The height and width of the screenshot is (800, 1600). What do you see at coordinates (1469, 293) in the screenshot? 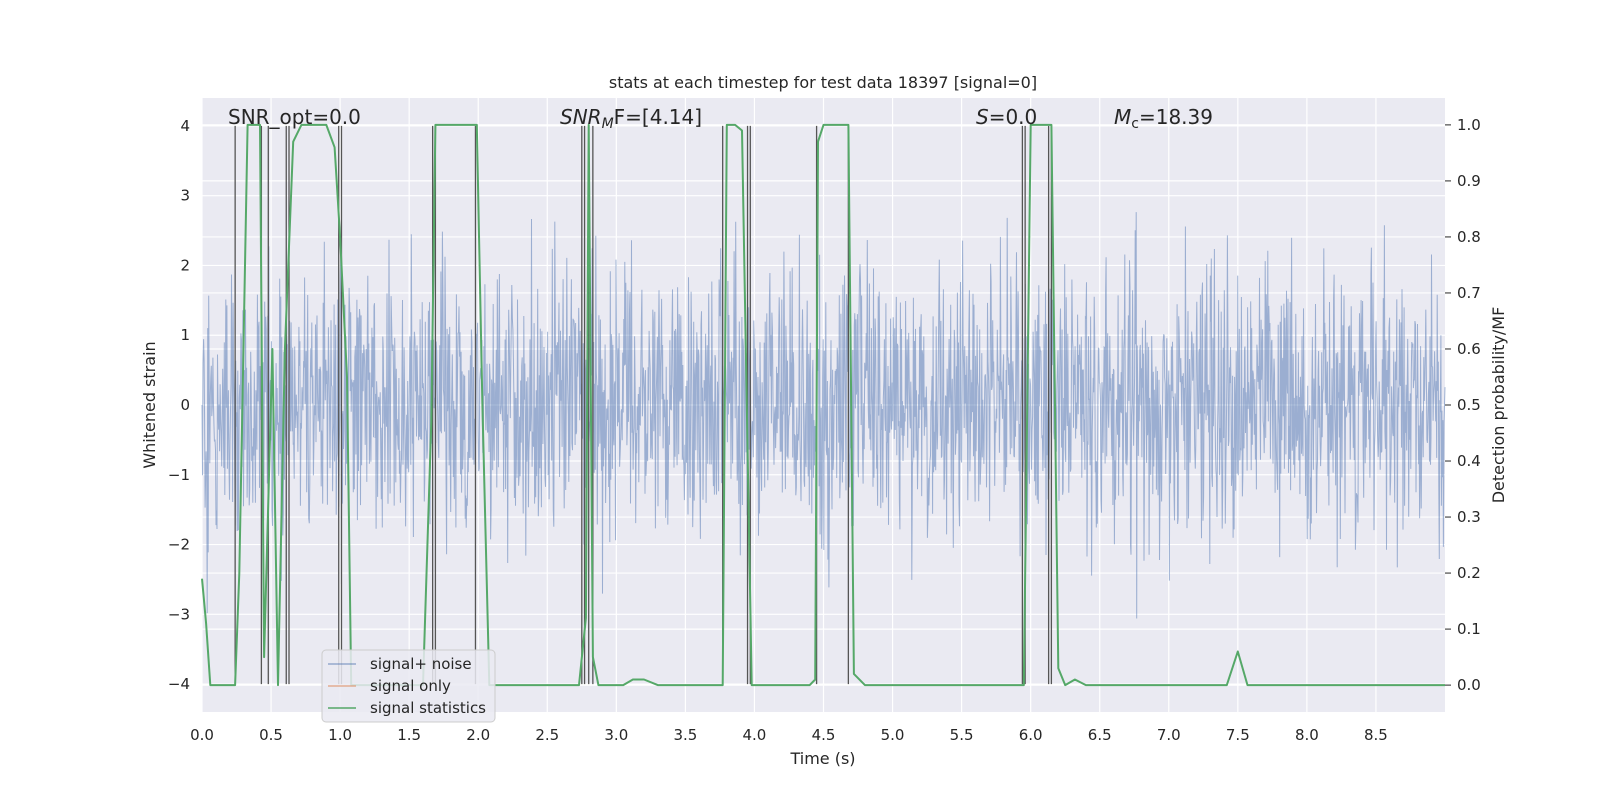
I see `y2-tick-label: 0.7` at bounding box center [1469, 293].